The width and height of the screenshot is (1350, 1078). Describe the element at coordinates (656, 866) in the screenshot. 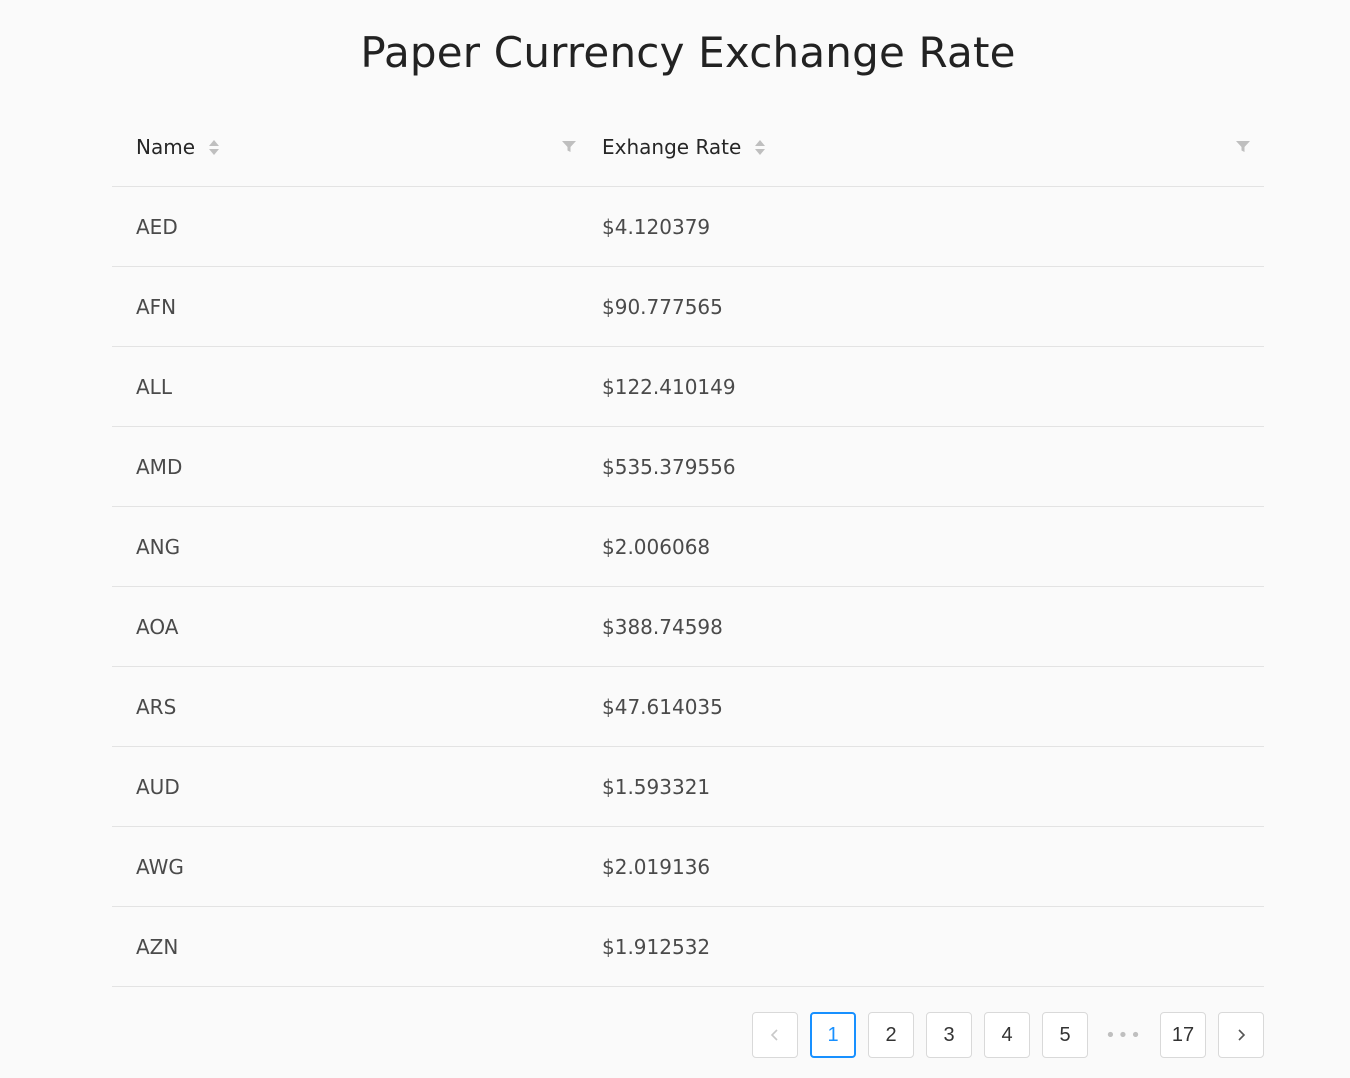

I see `exchange-rate-cell: $2.019136` at that location.